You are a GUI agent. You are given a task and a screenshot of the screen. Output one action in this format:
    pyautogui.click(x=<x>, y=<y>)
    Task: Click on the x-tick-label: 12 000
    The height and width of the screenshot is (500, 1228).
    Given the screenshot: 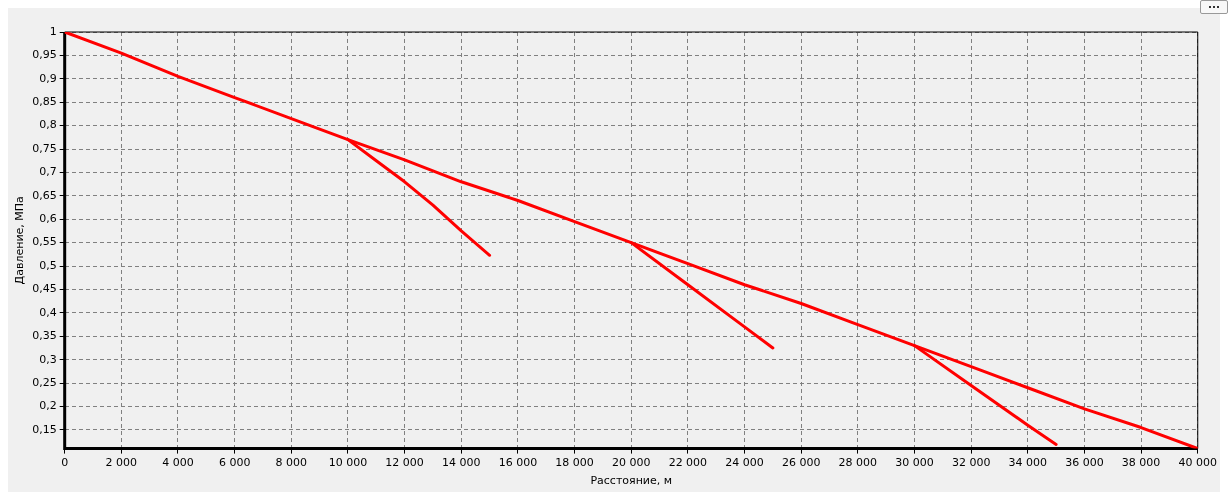 What is the action you would take?
    pyautogui.click(x=404, y=463)
    